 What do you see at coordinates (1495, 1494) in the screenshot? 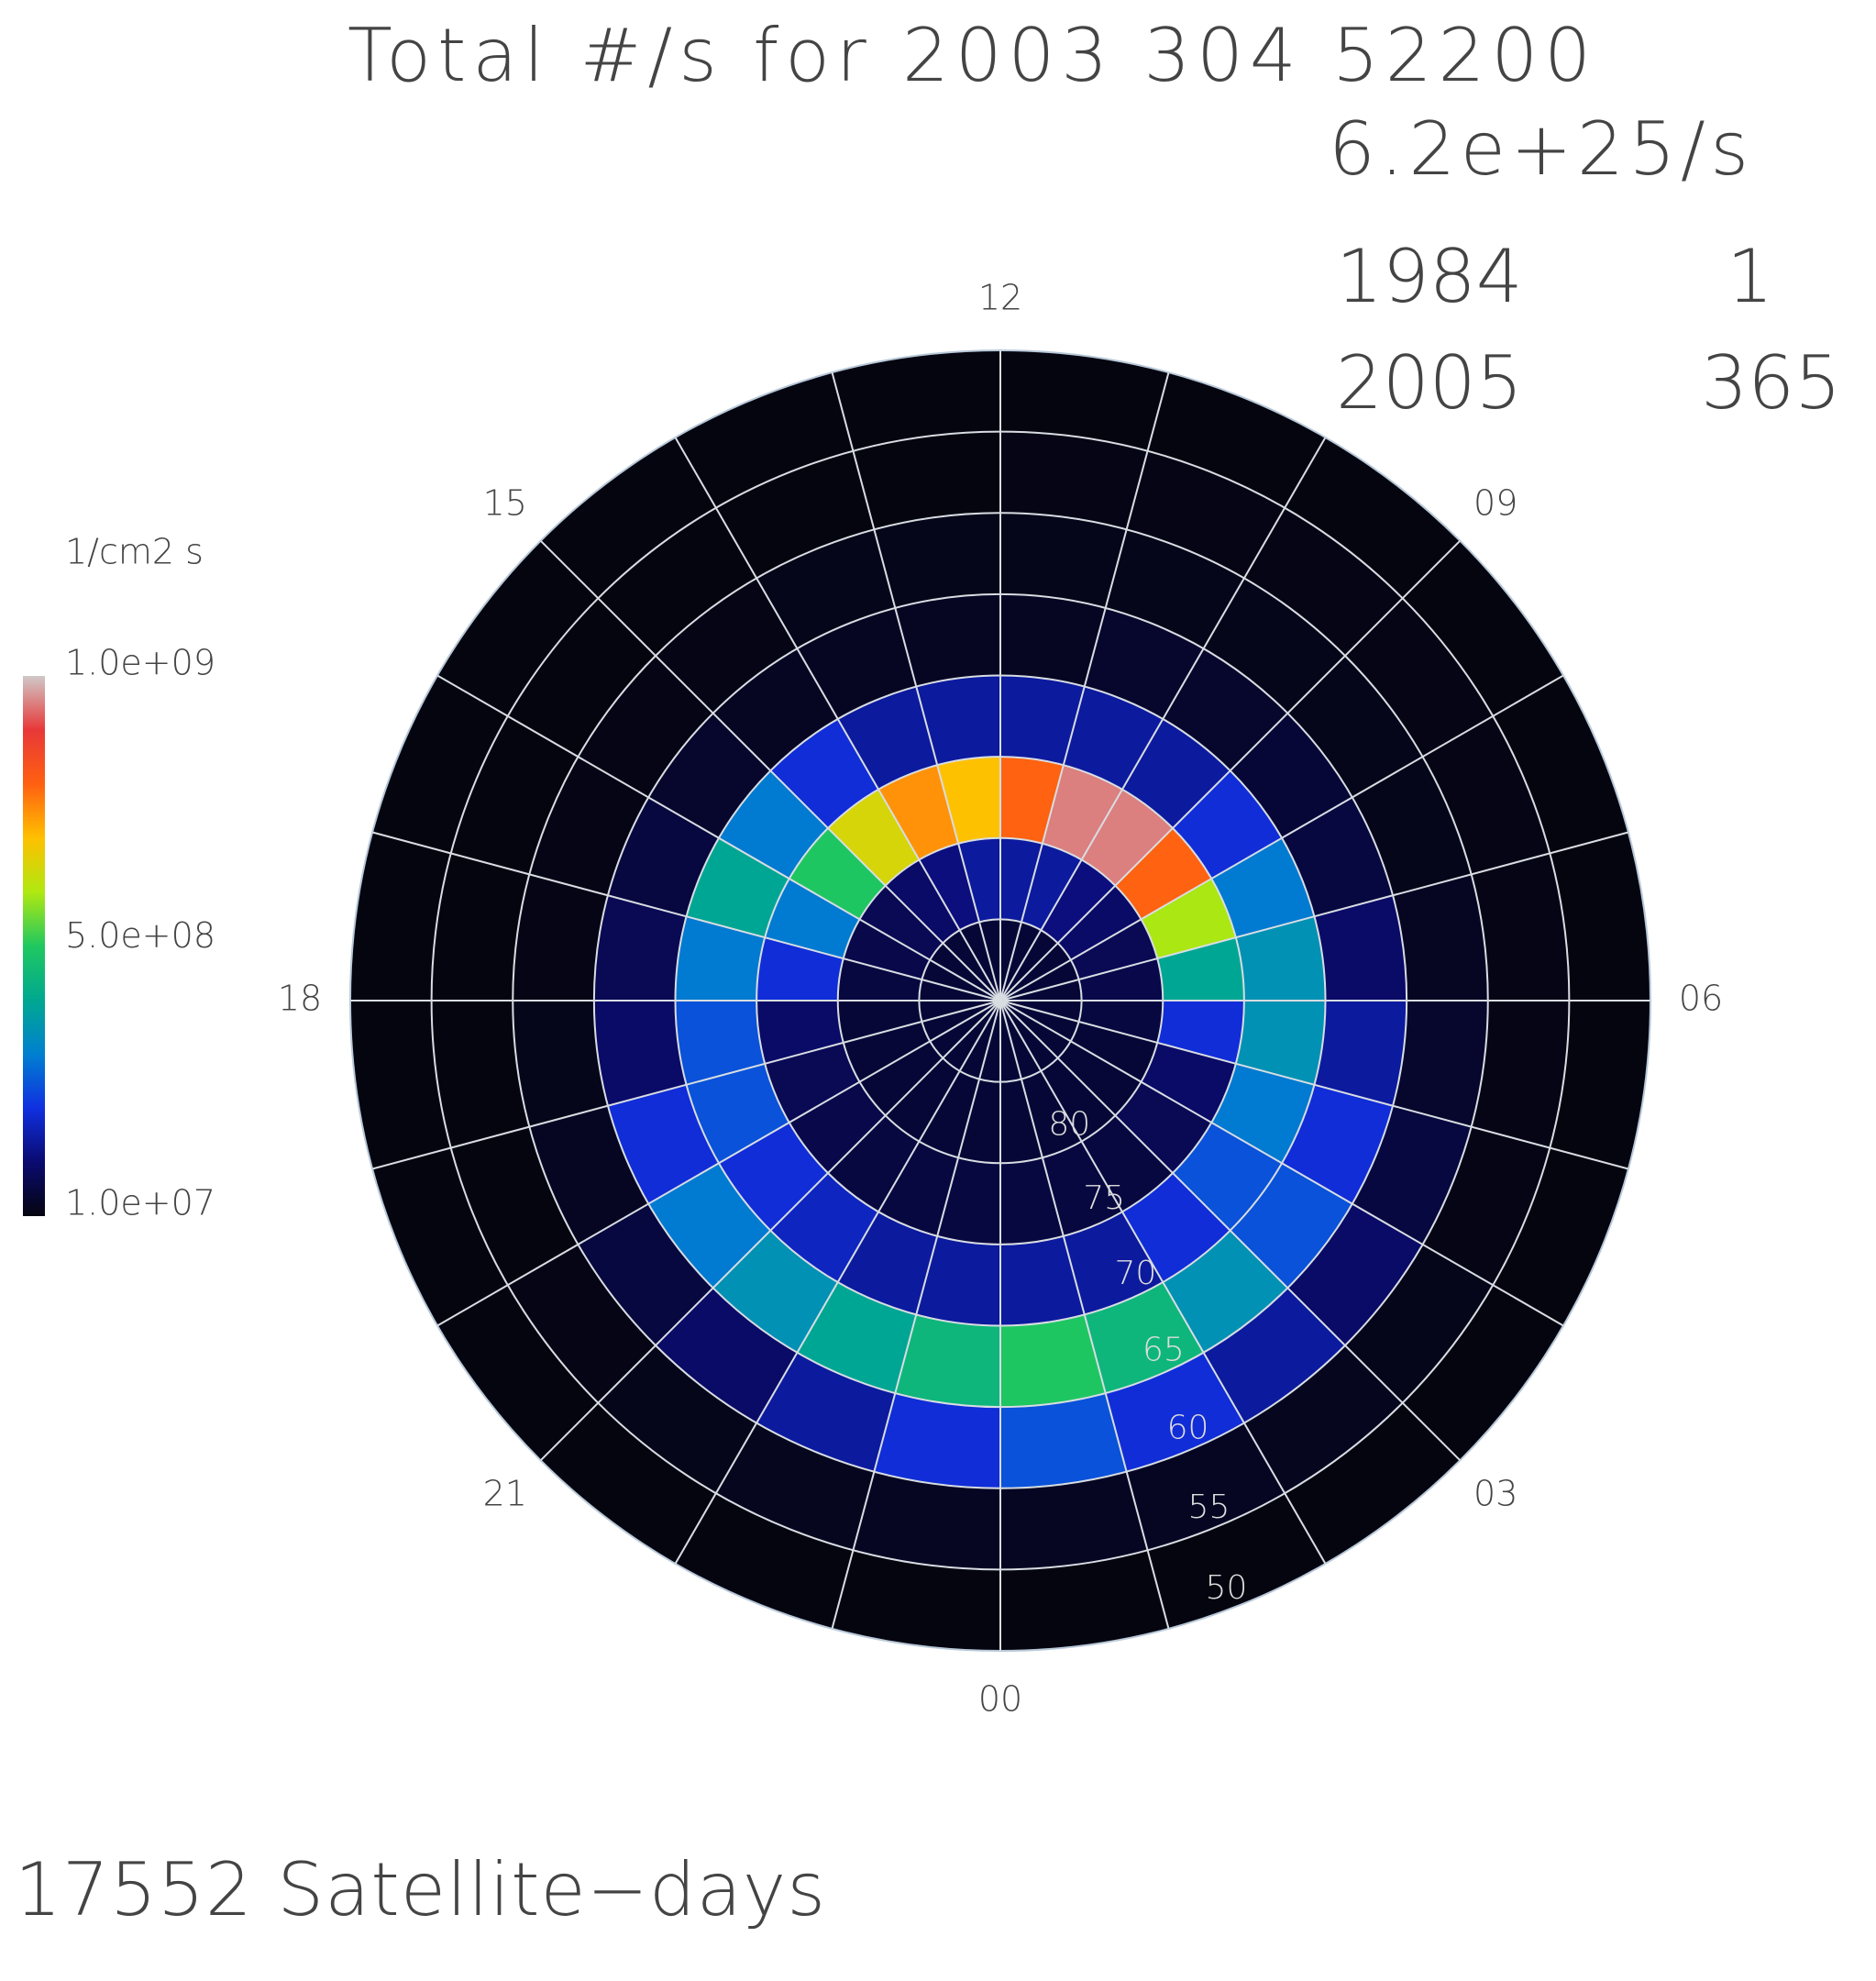
I see `mlt-tick-label: 03` at bounding box center [1495, 1494].